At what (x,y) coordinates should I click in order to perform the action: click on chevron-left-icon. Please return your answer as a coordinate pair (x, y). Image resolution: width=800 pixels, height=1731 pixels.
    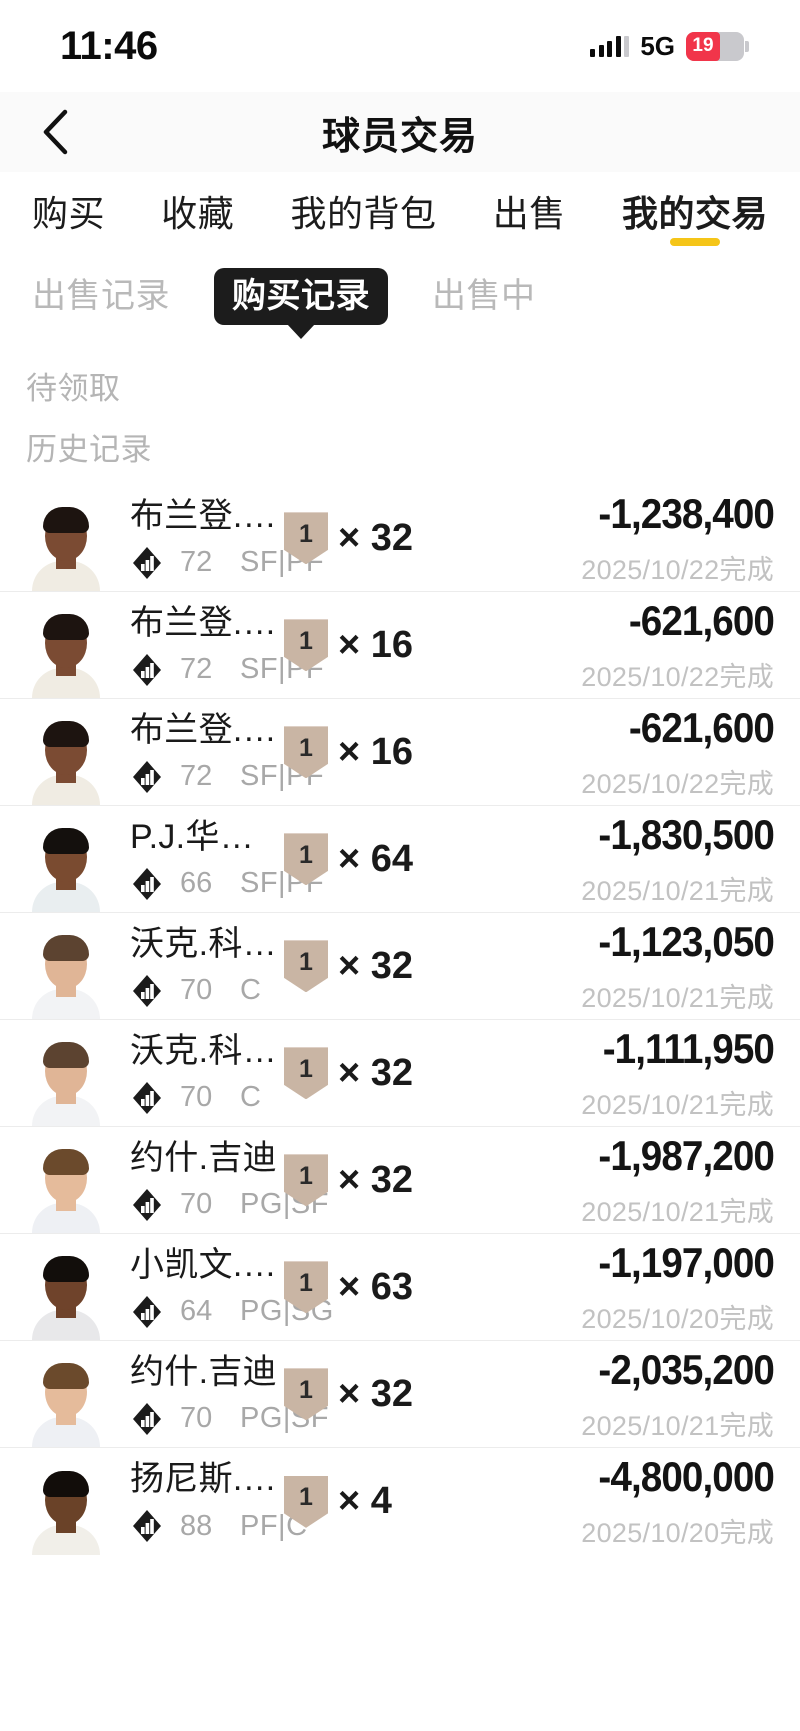
    Looking at the image, I should click on (55, 132).